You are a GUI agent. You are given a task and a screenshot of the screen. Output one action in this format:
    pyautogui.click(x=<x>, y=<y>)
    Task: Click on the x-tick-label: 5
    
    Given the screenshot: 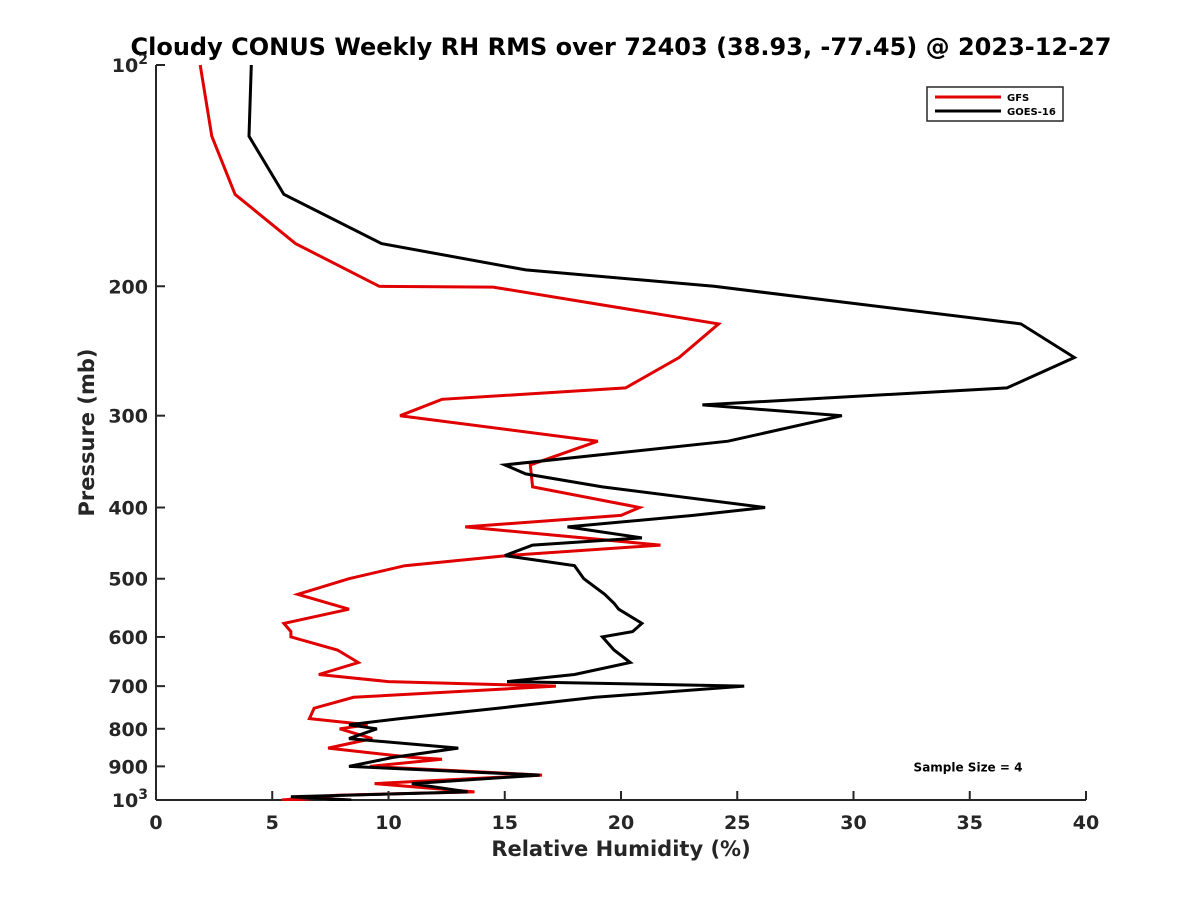 What is the action you would take?
    pyautogui.click(x=272, y=823)
    